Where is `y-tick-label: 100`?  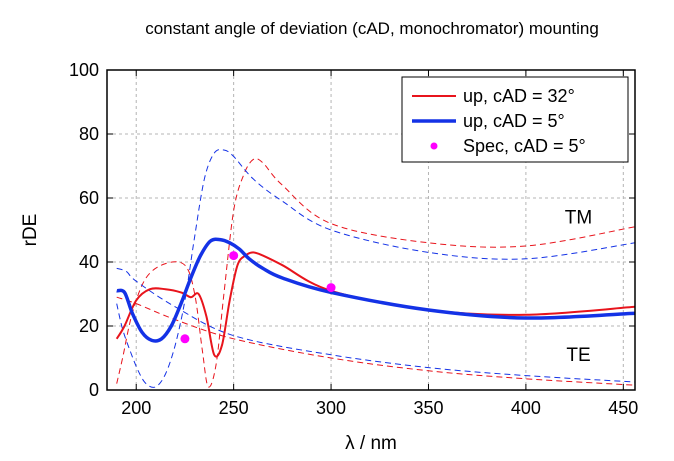 y-tick-label: 100 is located at coordinates (84, 70).